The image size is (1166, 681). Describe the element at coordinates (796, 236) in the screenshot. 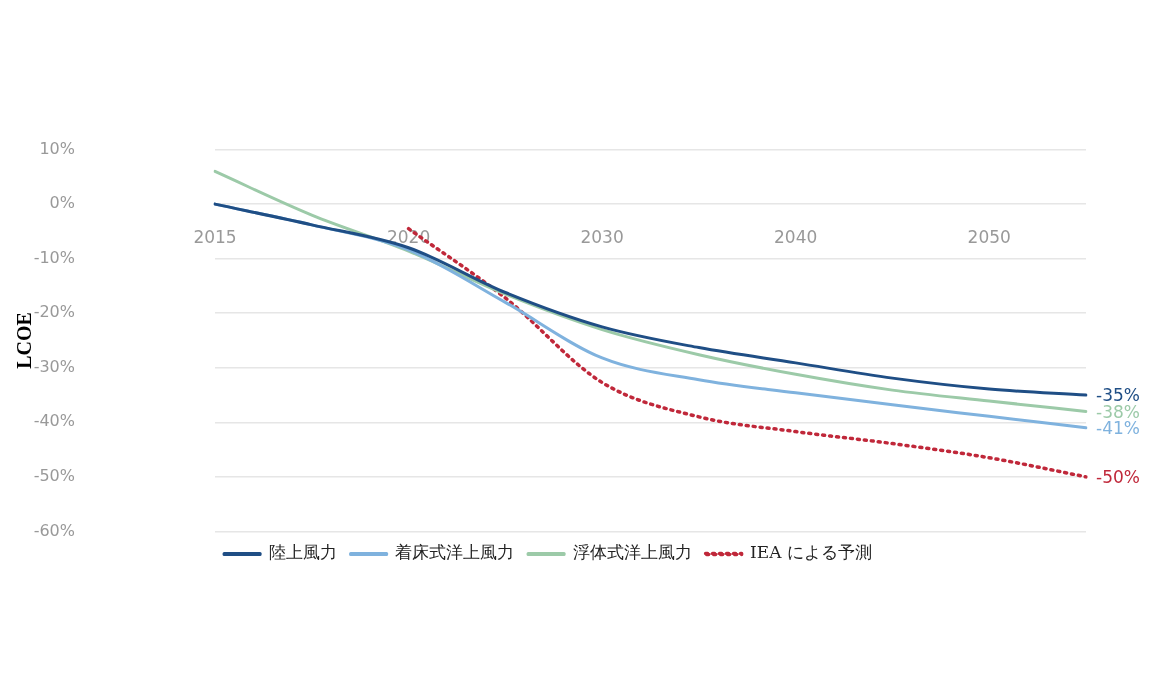

I see `x-tick-label: 2040` at that location.